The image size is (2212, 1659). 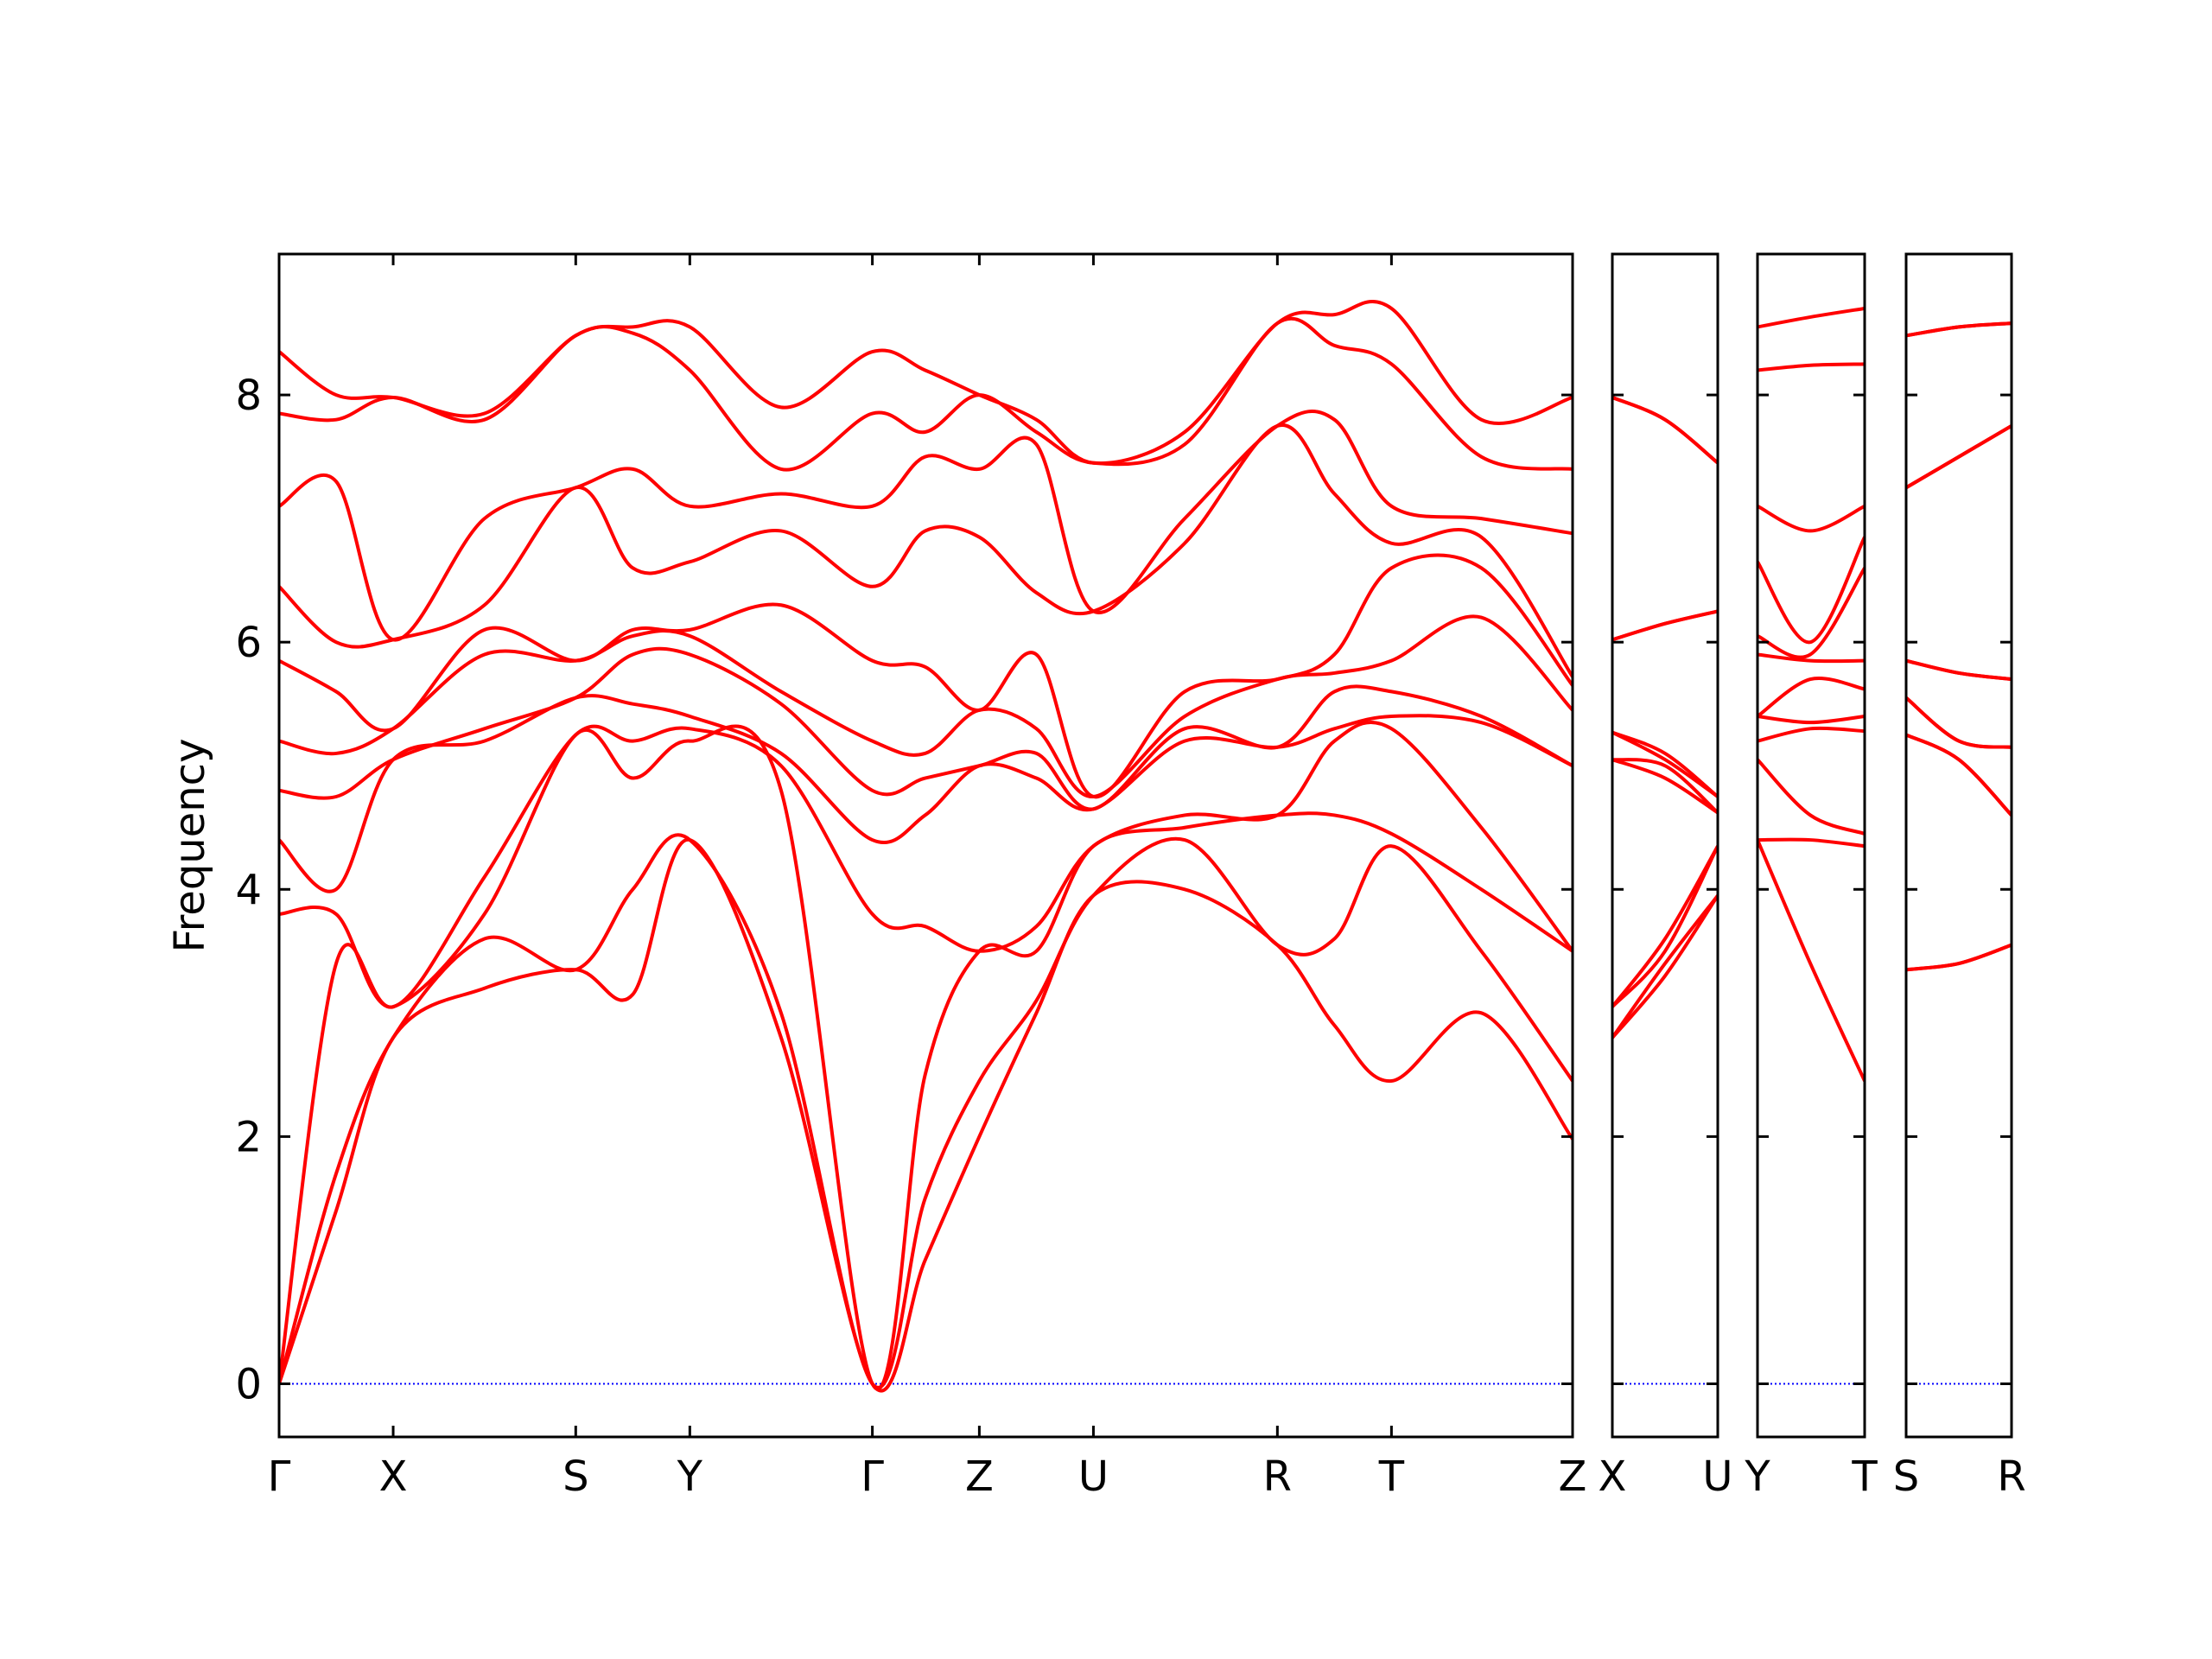 What do you see at coordinates (190, 846) in the screenshot?
I see `y-axis-label: Frequency` at bounding box center [190, 846].